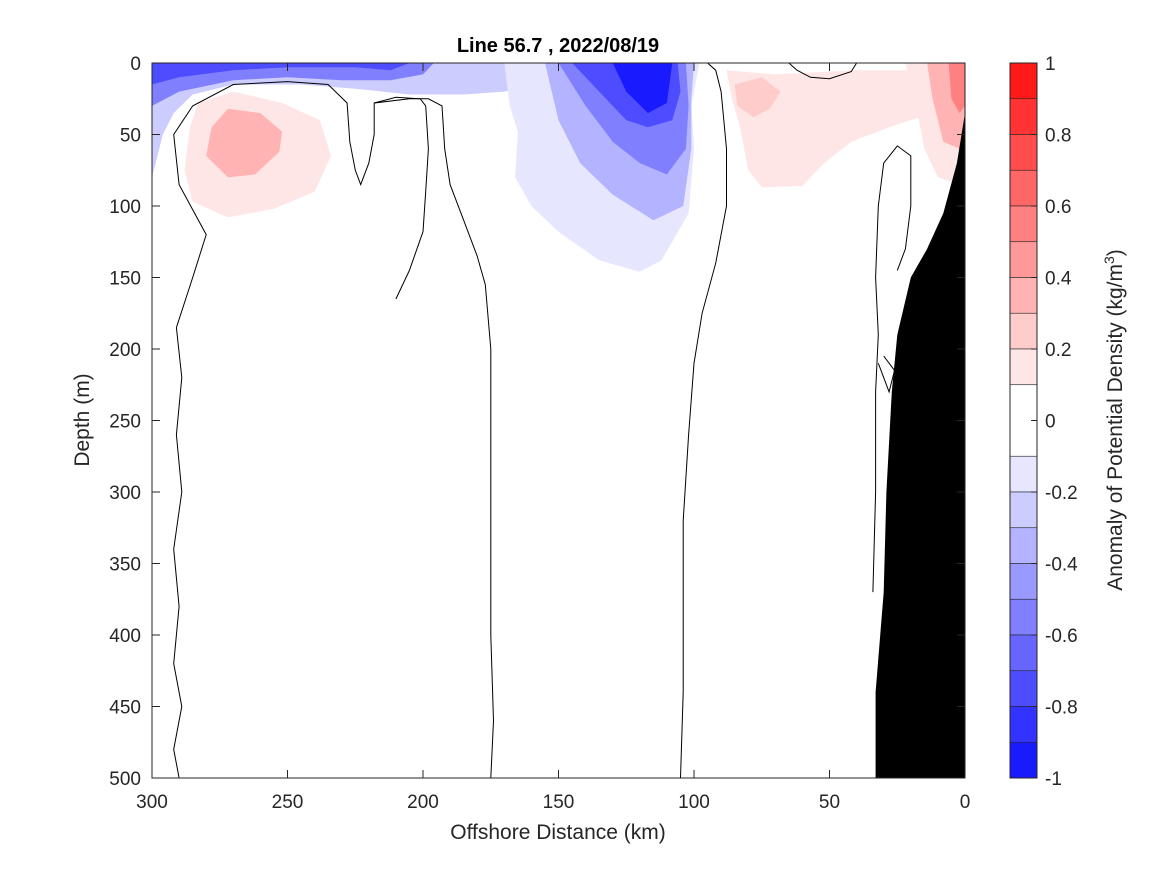  What do you see at coordinates (558, 46) in the screenshot?
I see `chart-title: Line 56.7 , 2022/08/19` at bounding box center [558, 46].